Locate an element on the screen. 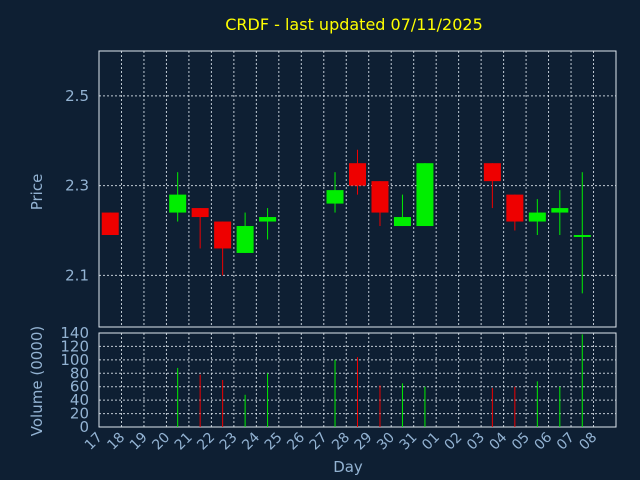  volume-tick-label: 20 is located at coordinates (79, 414).